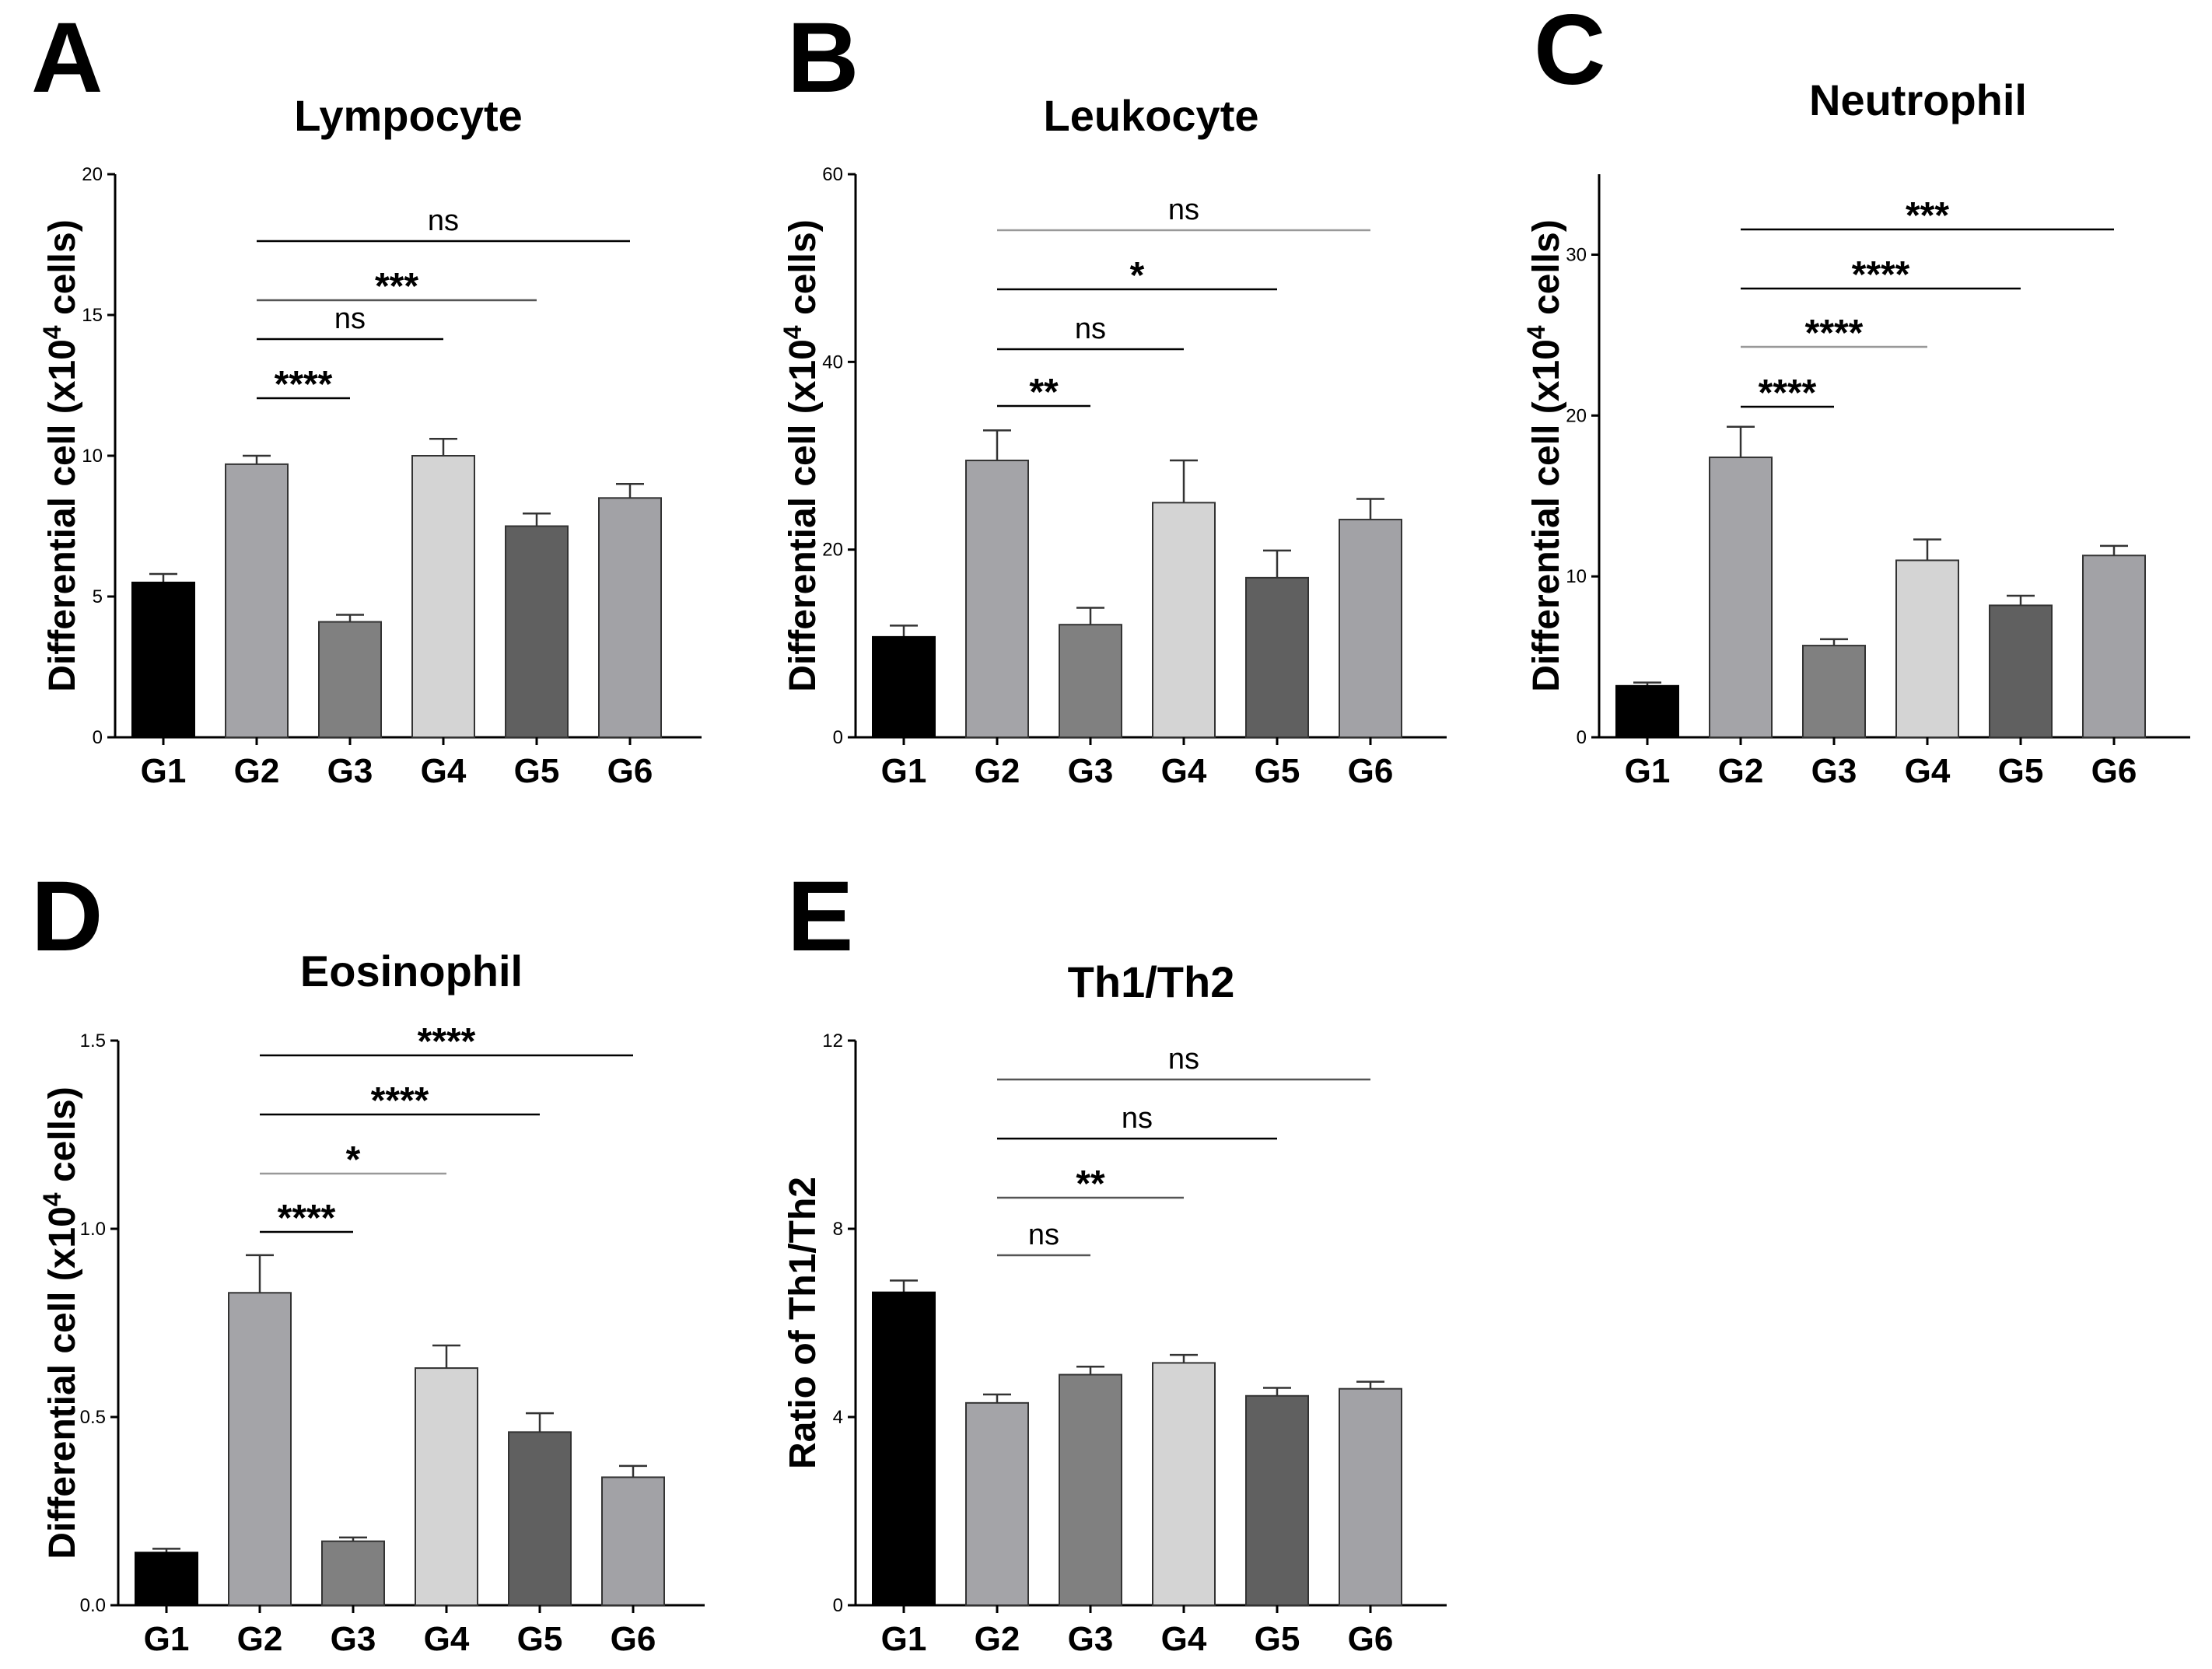 The height and width of the screenshot is (1669, 2212). Describe the element at coordinates (832, 362) in the screenshot. I see `y-tick-label: 40` at that location.